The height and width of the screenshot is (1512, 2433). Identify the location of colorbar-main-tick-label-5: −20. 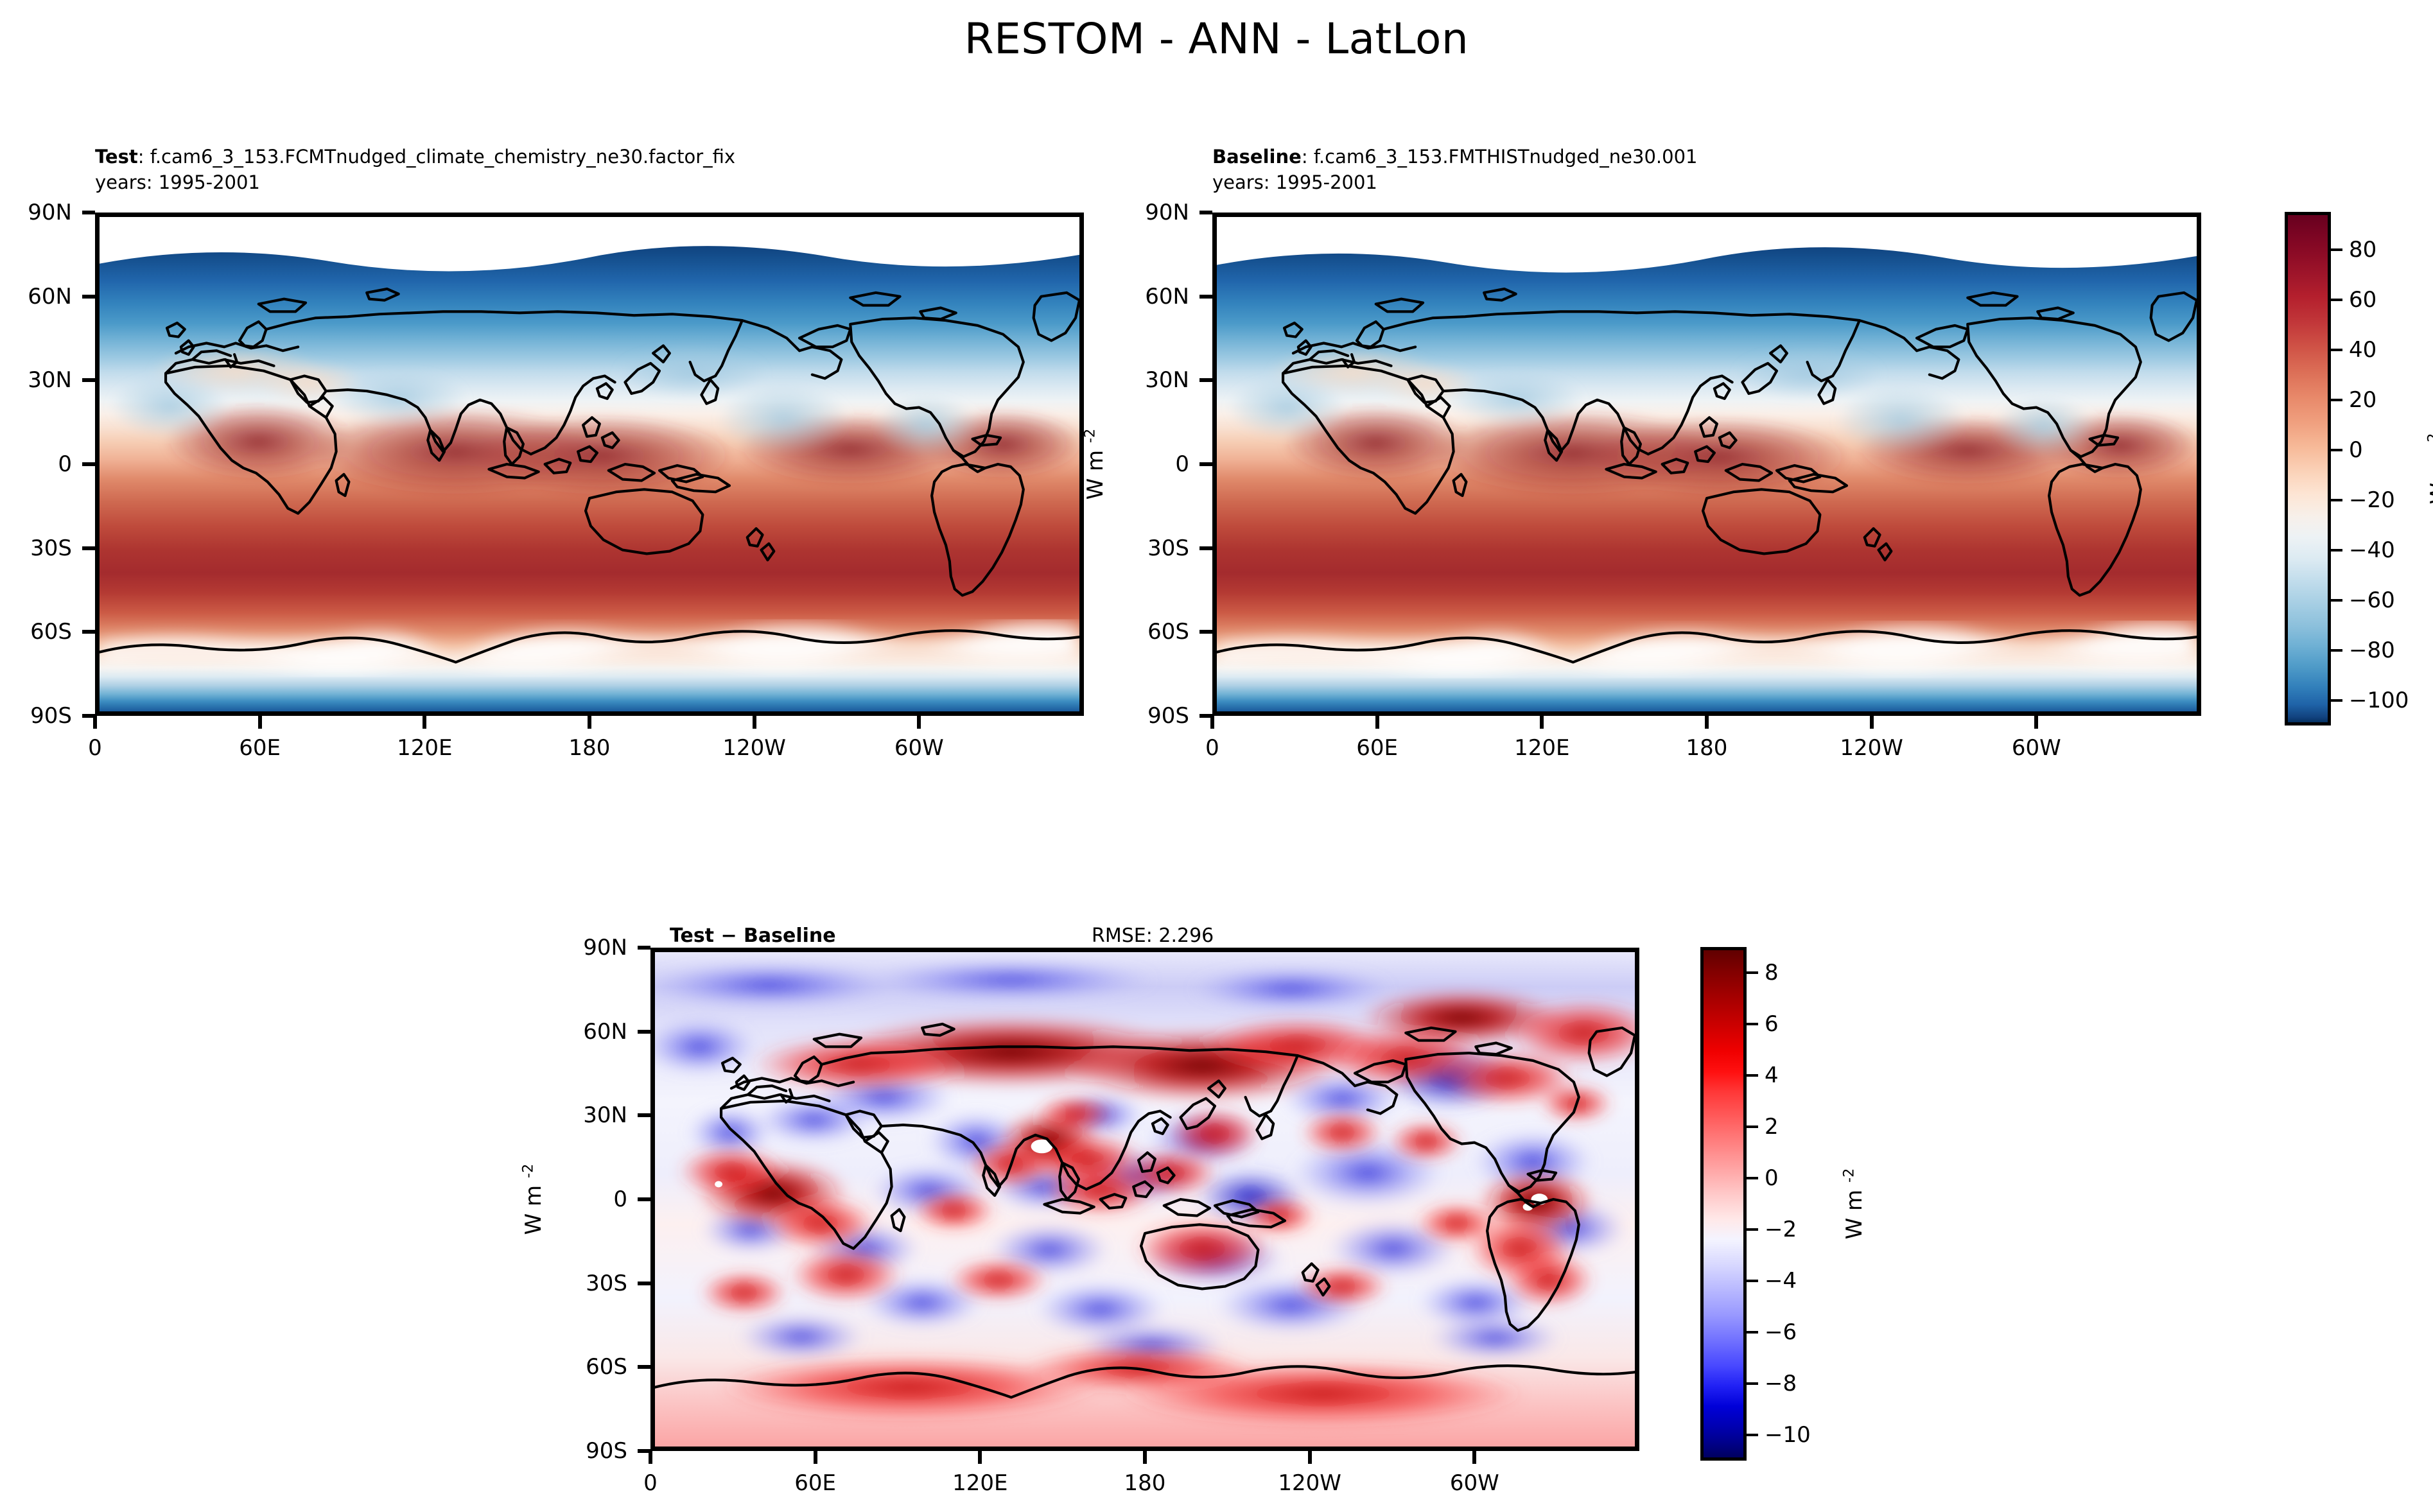
(2372, 500).